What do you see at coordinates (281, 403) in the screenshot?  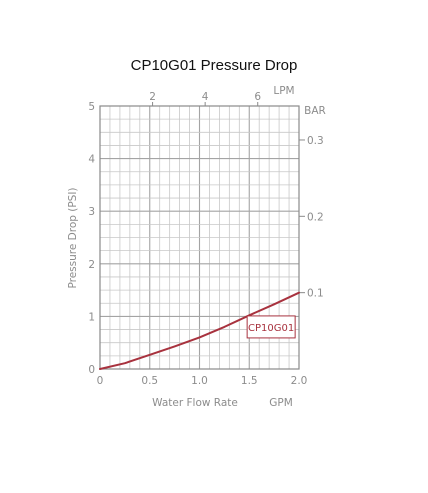 I see `x-axis-unit-label: GPM` at bounding box center [281, 403].